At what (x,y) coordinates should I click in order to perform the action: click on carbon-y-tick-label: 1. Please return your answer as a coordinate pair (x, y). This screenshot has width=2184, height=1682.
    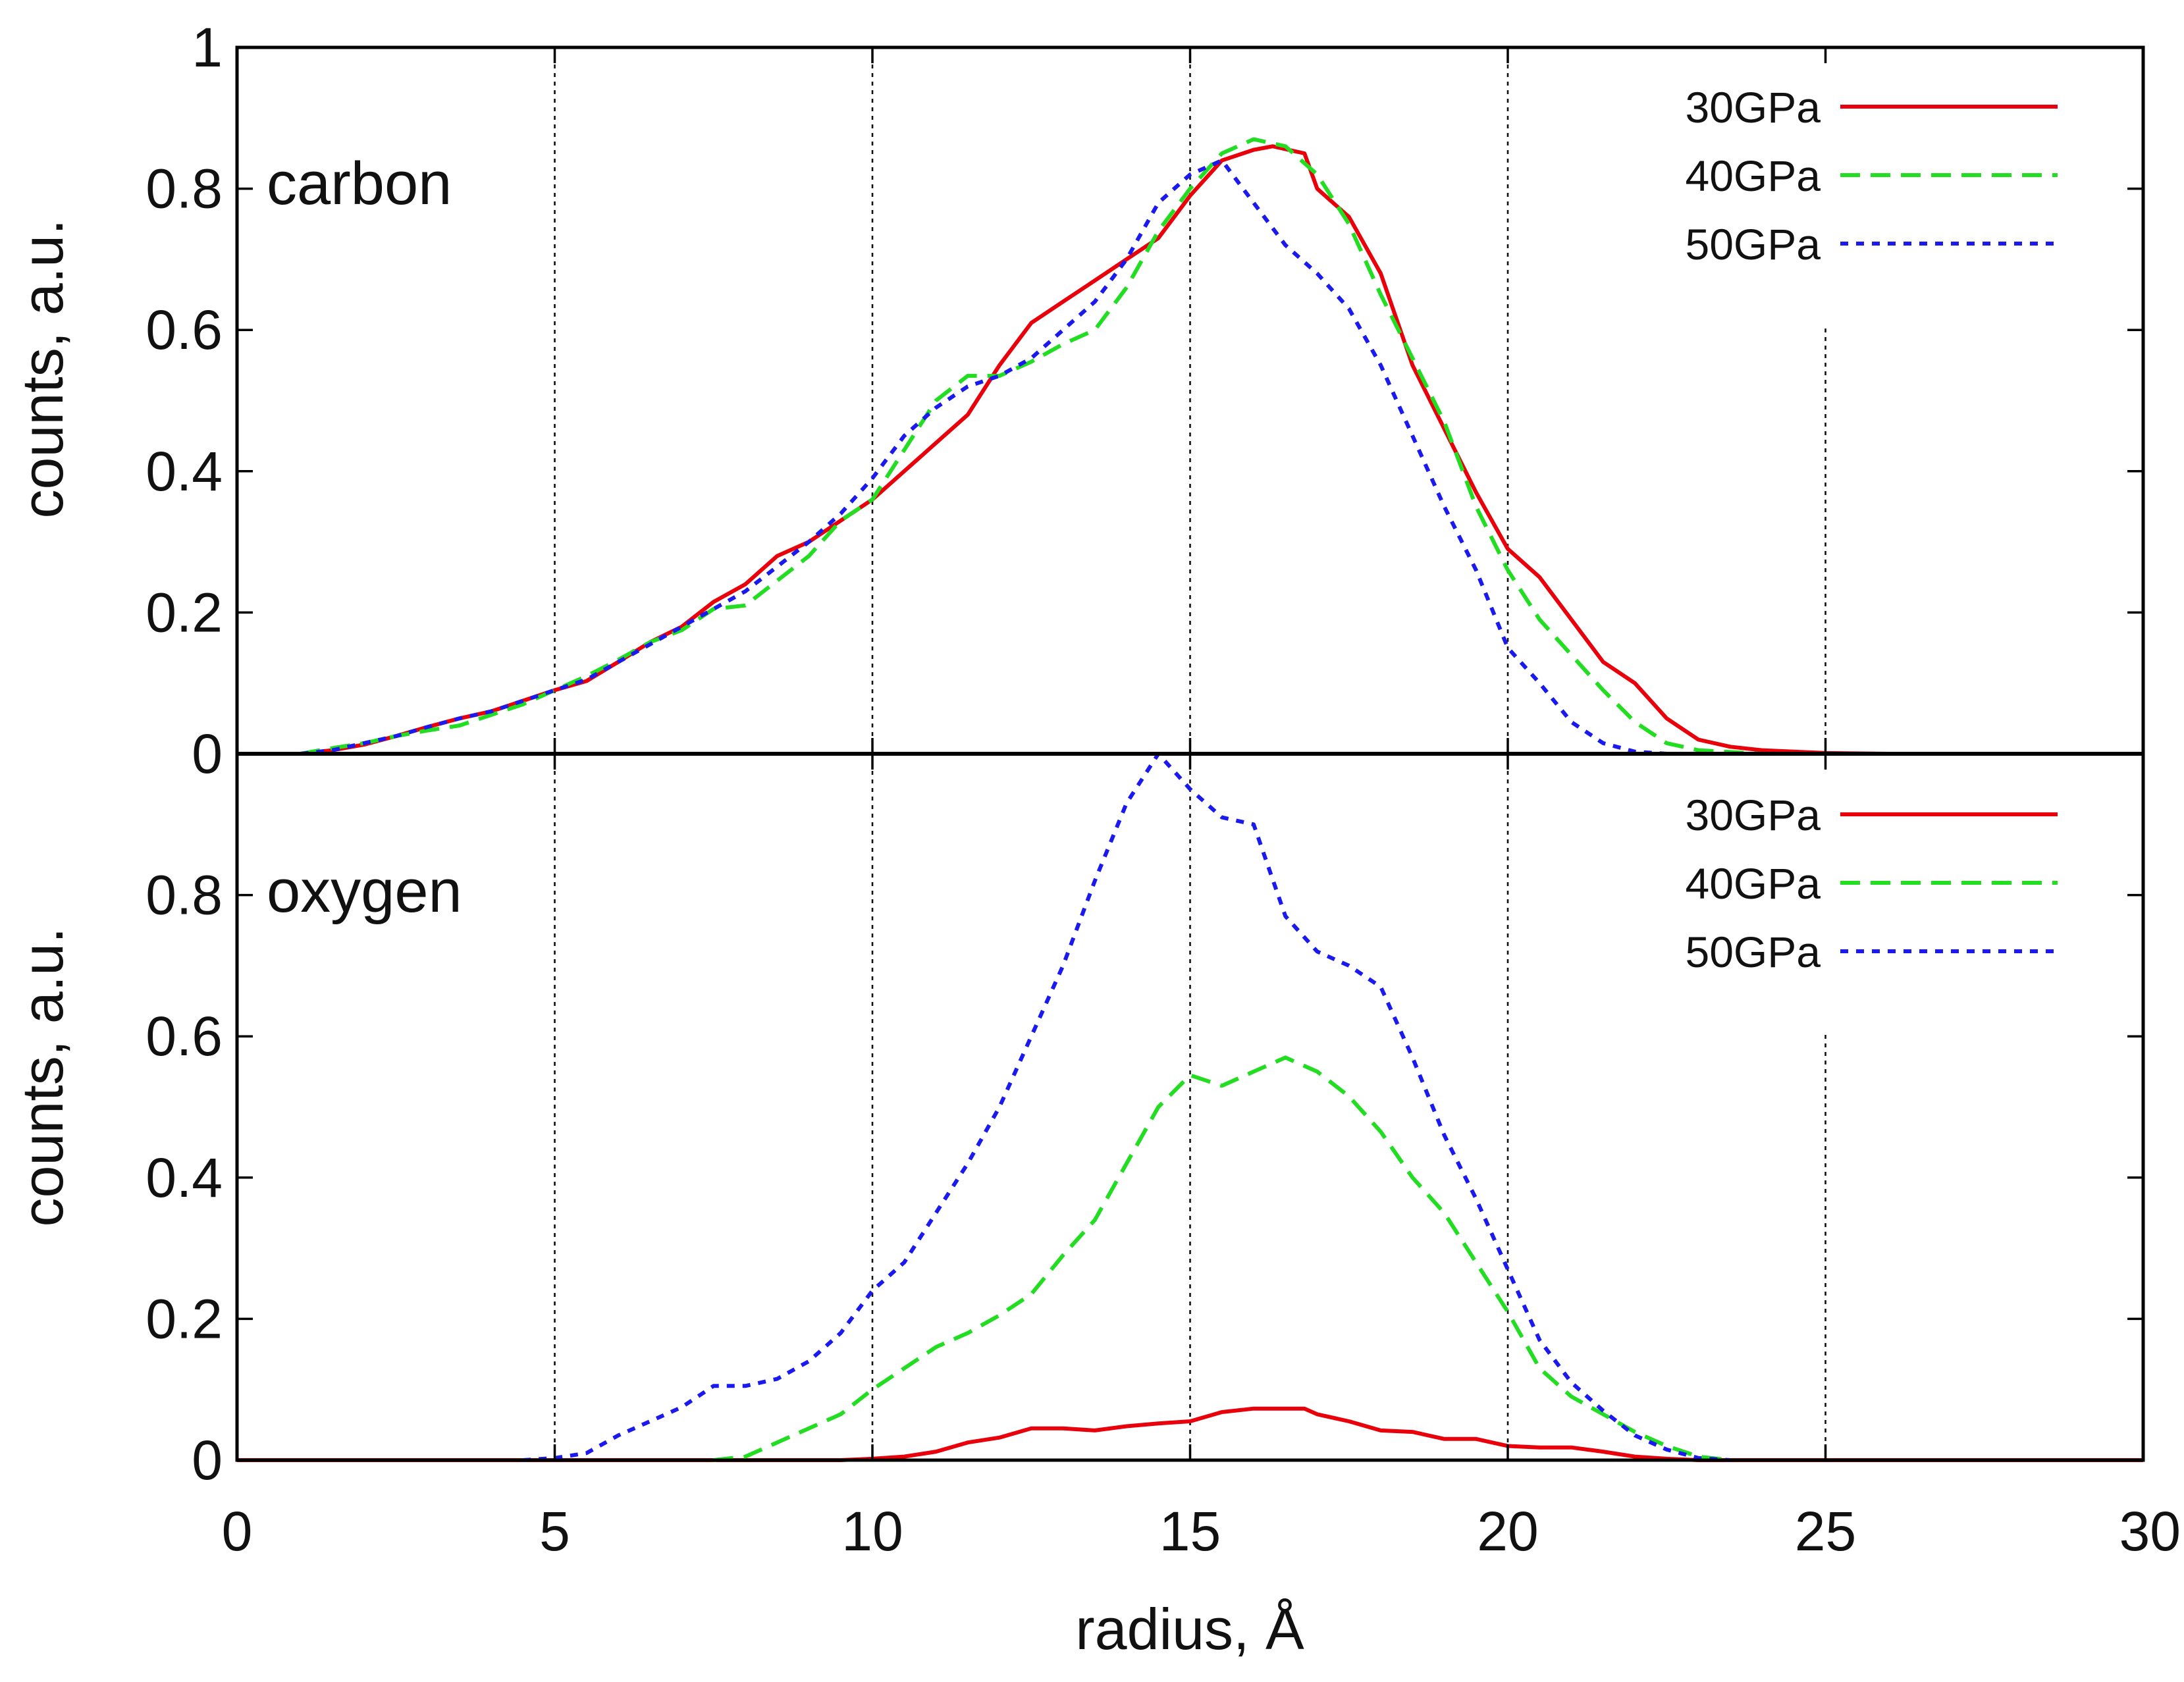
    Looking at the image, I should click on (207, 47).